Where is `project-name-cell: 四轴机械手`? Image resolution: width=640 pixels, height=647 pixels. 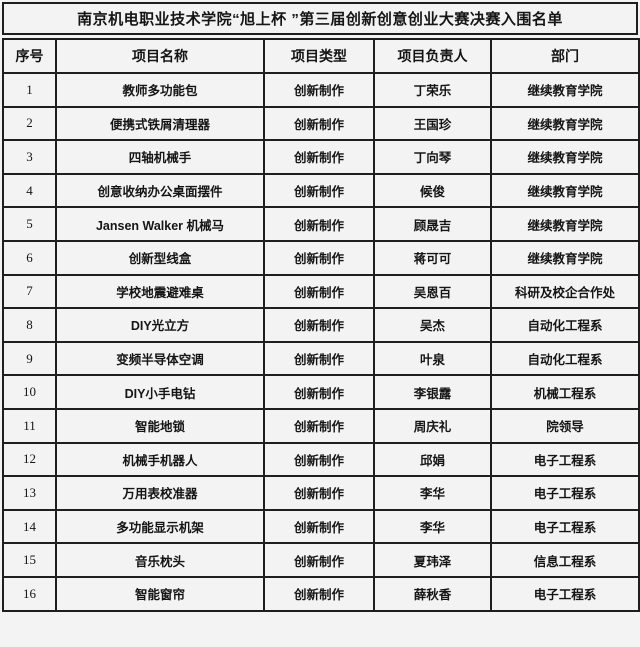 project-name-cell: 四轴机械手 is located at coordinates (160, 157).